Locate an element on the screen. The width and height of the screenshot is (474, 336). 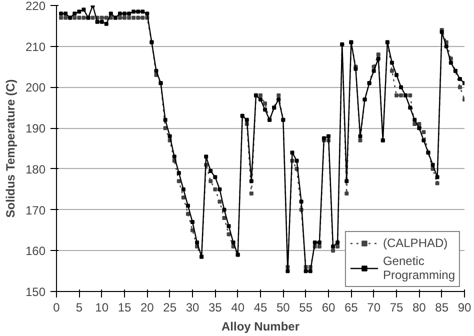
x-tick-label: 80 is located at coordinates (419, 307).